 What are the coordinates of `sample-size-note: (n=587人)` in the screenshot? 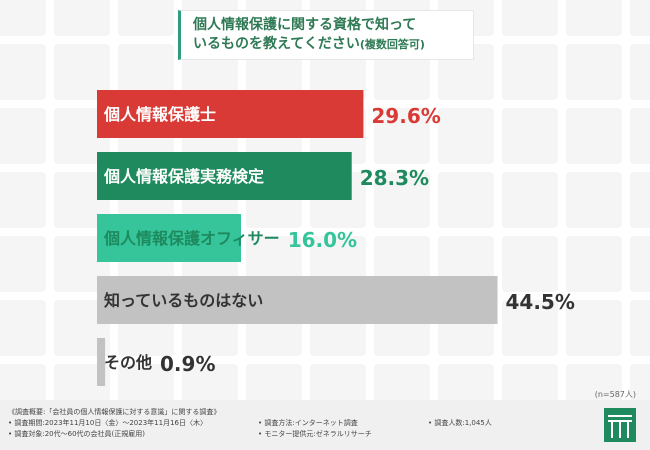 It's located at (615, 394).